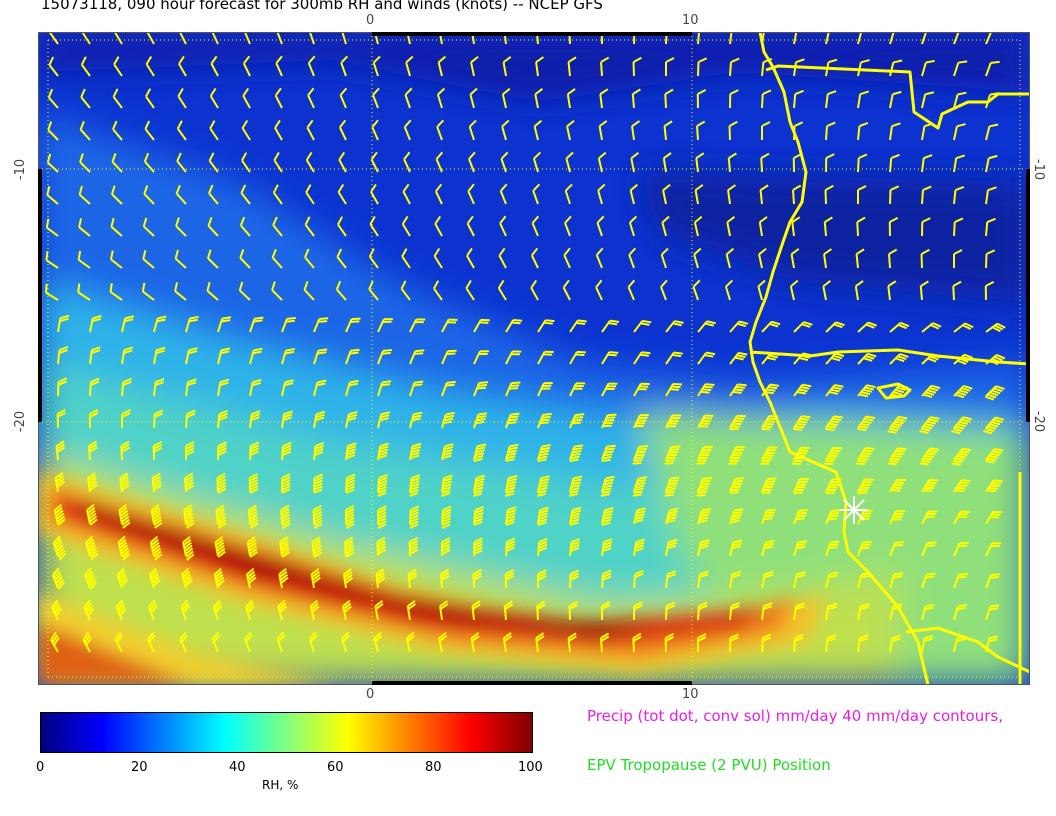 This screenshot has width=1056, height=816. I want to click on colorbar-tick-0: 0, so click(40, 767).